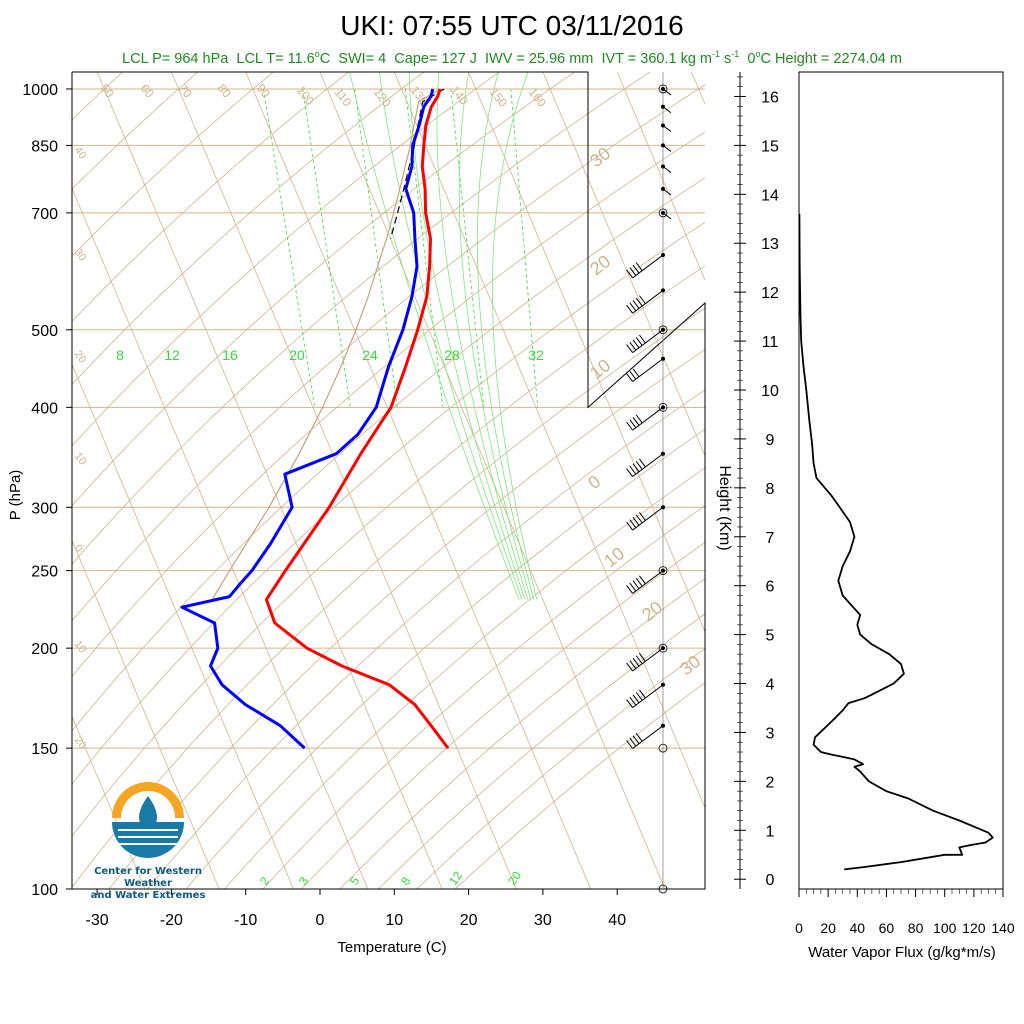  What do you see at coordinates (303, 881) in the screenshot?
I see `mixing-ratio-label: 3` at bounding box center [303, 881].